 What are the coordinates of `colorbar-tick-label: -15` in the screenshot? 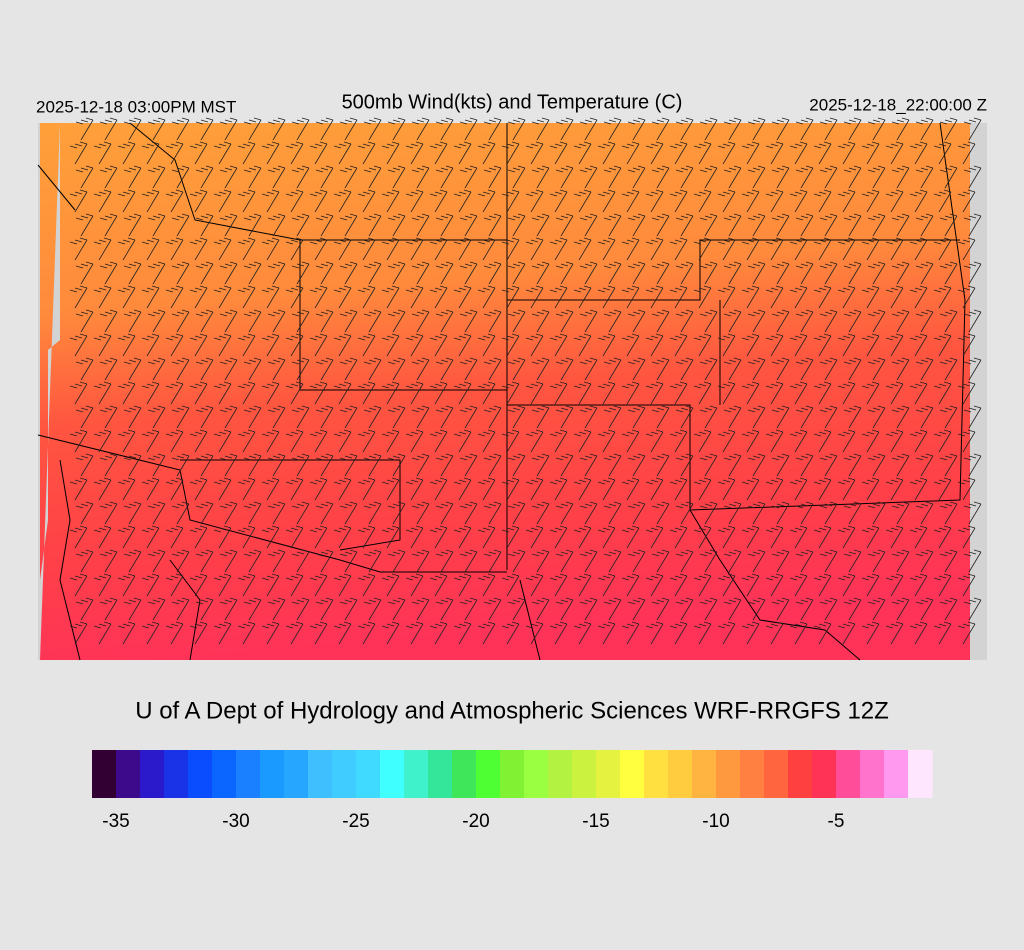 It's located at (595, 821).